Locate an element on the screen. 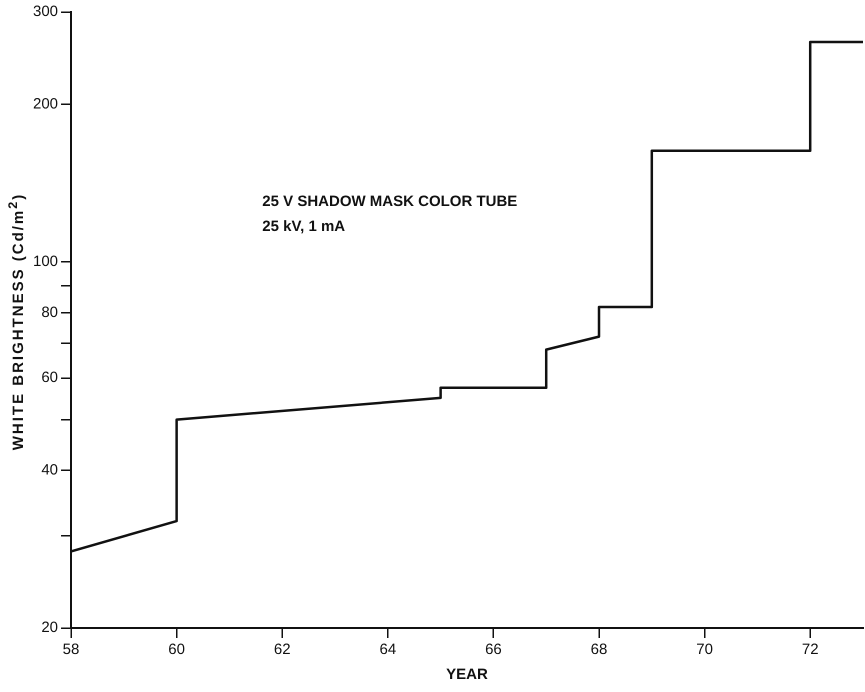 The height and width of the screenshot is (692, 865). x-tick-label: 62 is located at coordinates (282, 649).